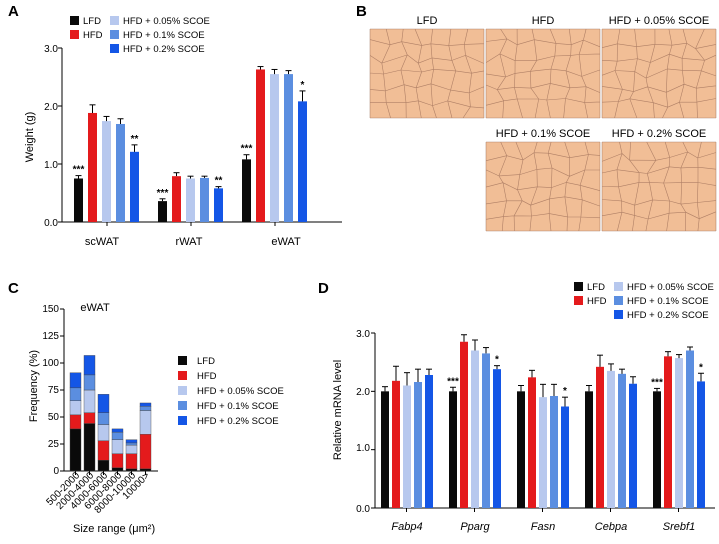  What do you see at coordinates (679, 527) in the screenshot?
I see `panel-d-gene-label: Srebf1` at bounding box center [679, 527].